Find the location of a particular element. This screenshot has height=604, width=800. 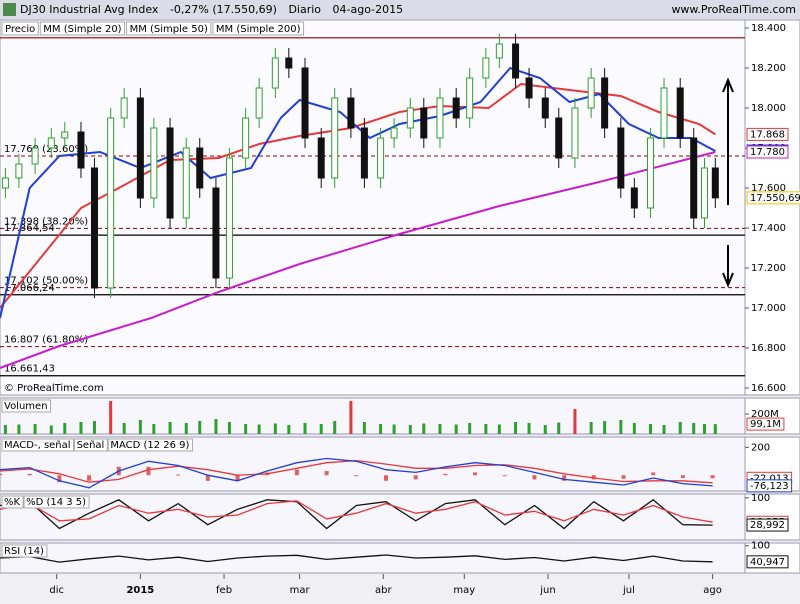

level-label: 17.066,24 is located at coordinates (29, 288).